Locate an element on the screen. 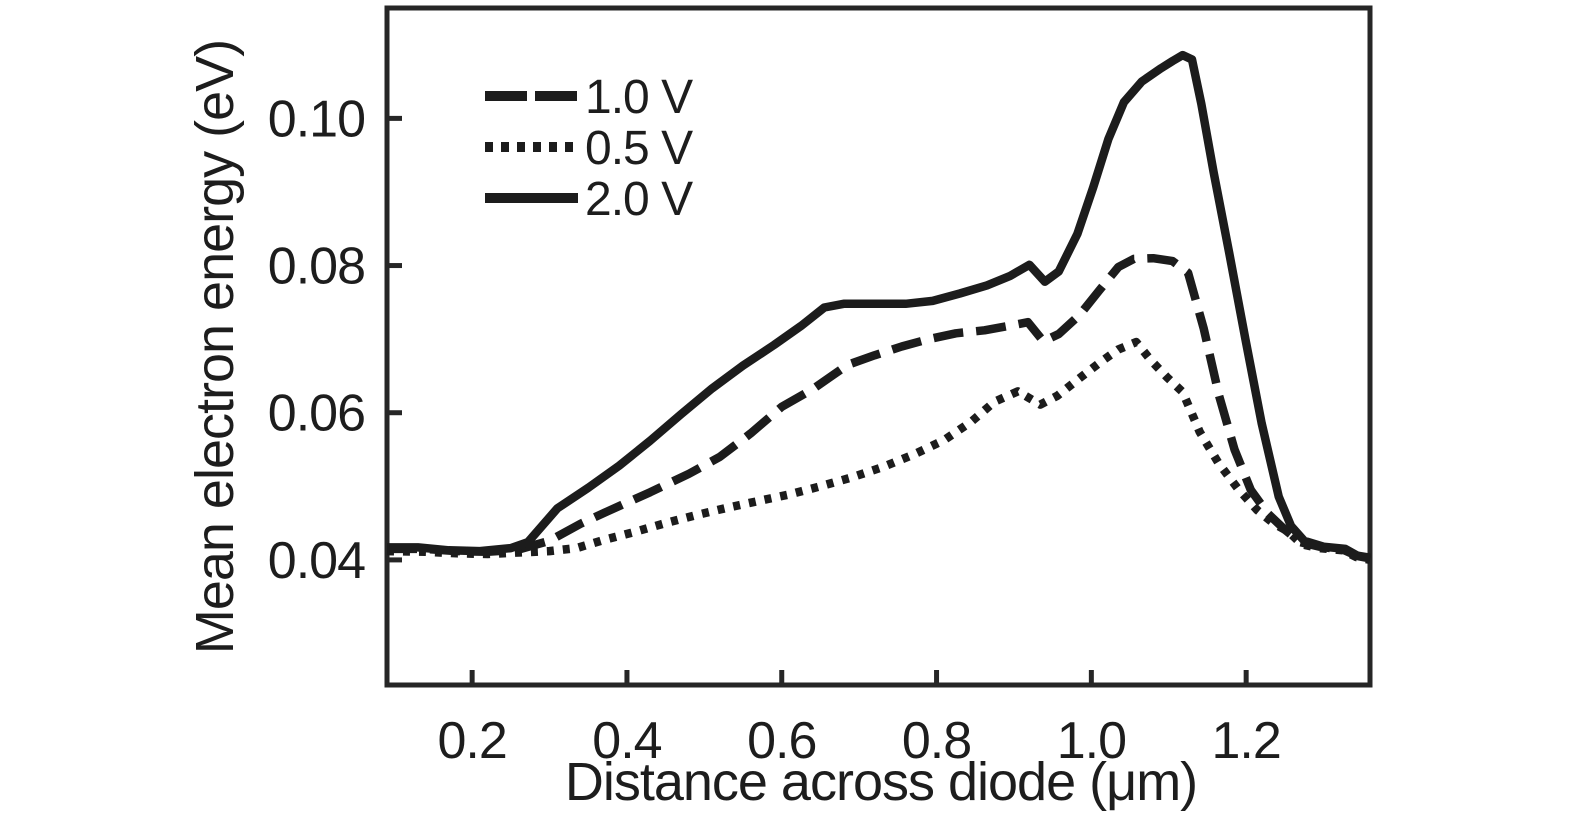 The width and height of the screenshot is (1575, 823). y-tick-label: 0.10 is located at coordinates (316, 119).